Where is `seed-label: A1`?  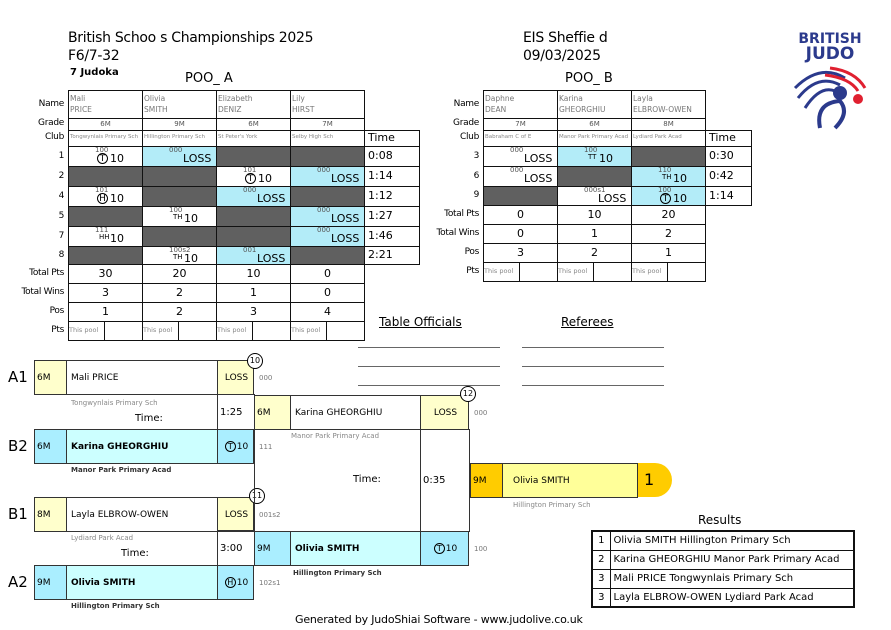
seed-label: A1 is located at coordinates (18, 377).